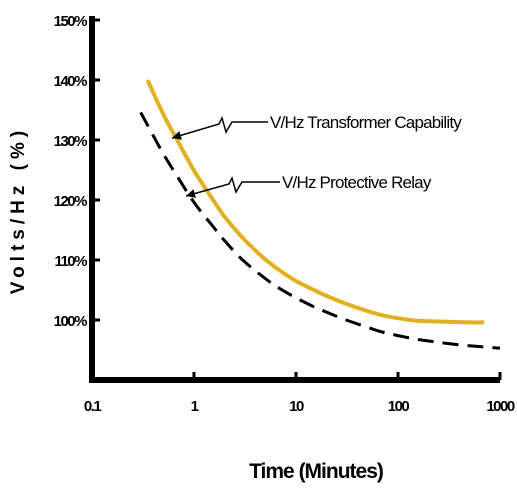 The image size is (517, 490). I want to click on x-tick-label: 1000, so click(500, 406).